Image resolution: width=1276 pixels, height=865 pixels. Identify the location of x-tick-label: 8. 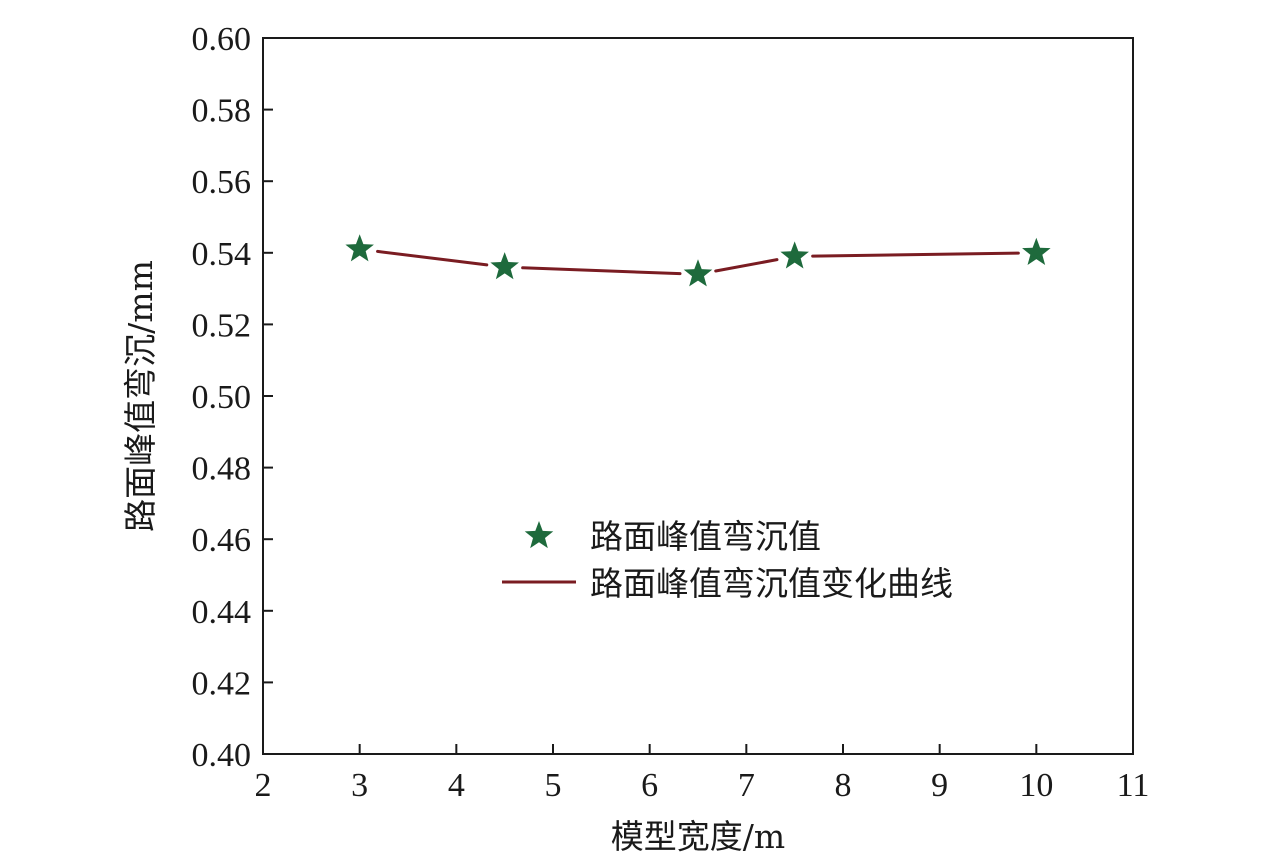
(843, 785).